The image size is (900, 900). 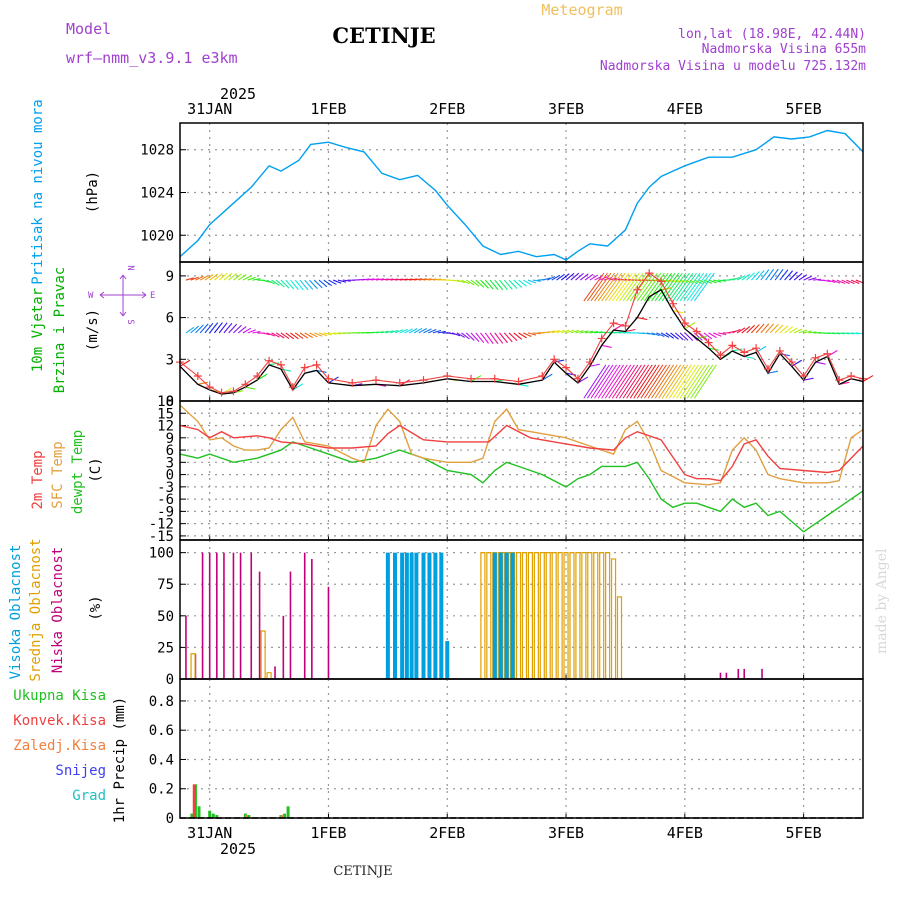 What do you see at coordinates (566, 109) in the screenshot?
I see `top-day-3: 3FEB` at bounding box center [566, 109].